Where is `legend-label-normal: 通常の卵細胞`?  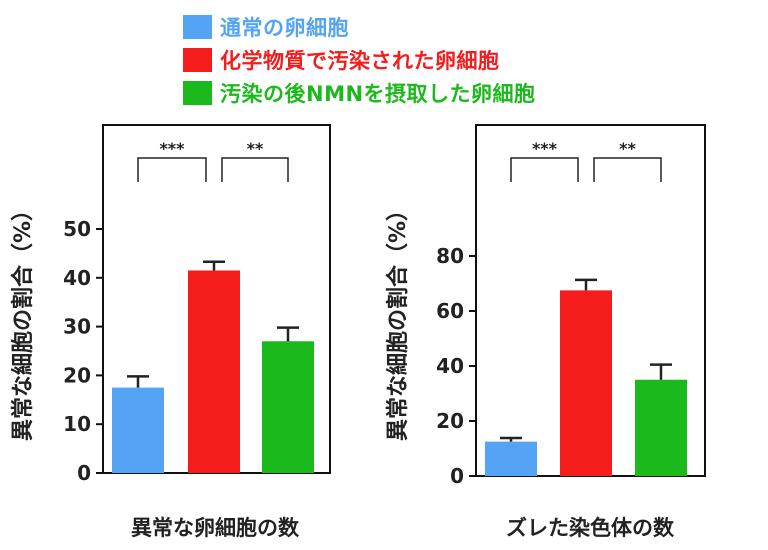
legend-label-normal: 通常の卵細胞 is located at coordinates (284, 27).